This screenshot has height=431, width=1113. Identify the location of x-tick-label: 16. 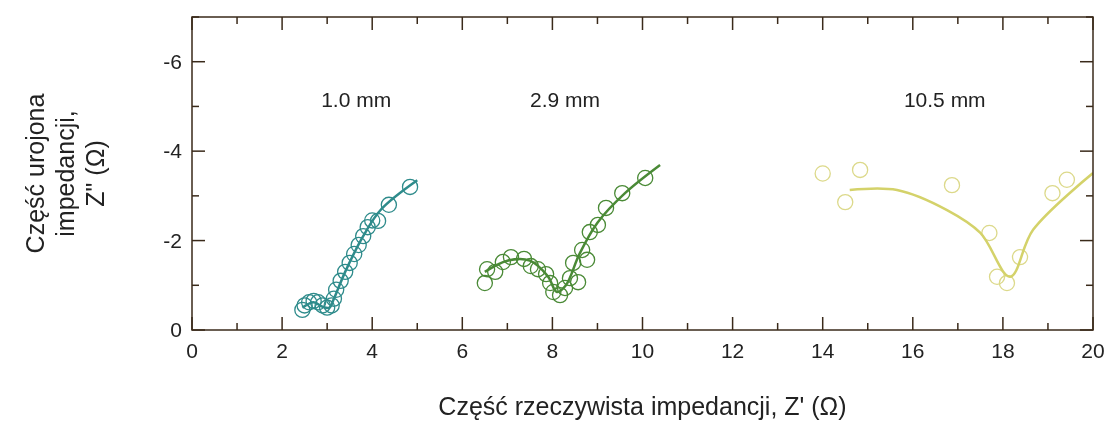
(913, 350).